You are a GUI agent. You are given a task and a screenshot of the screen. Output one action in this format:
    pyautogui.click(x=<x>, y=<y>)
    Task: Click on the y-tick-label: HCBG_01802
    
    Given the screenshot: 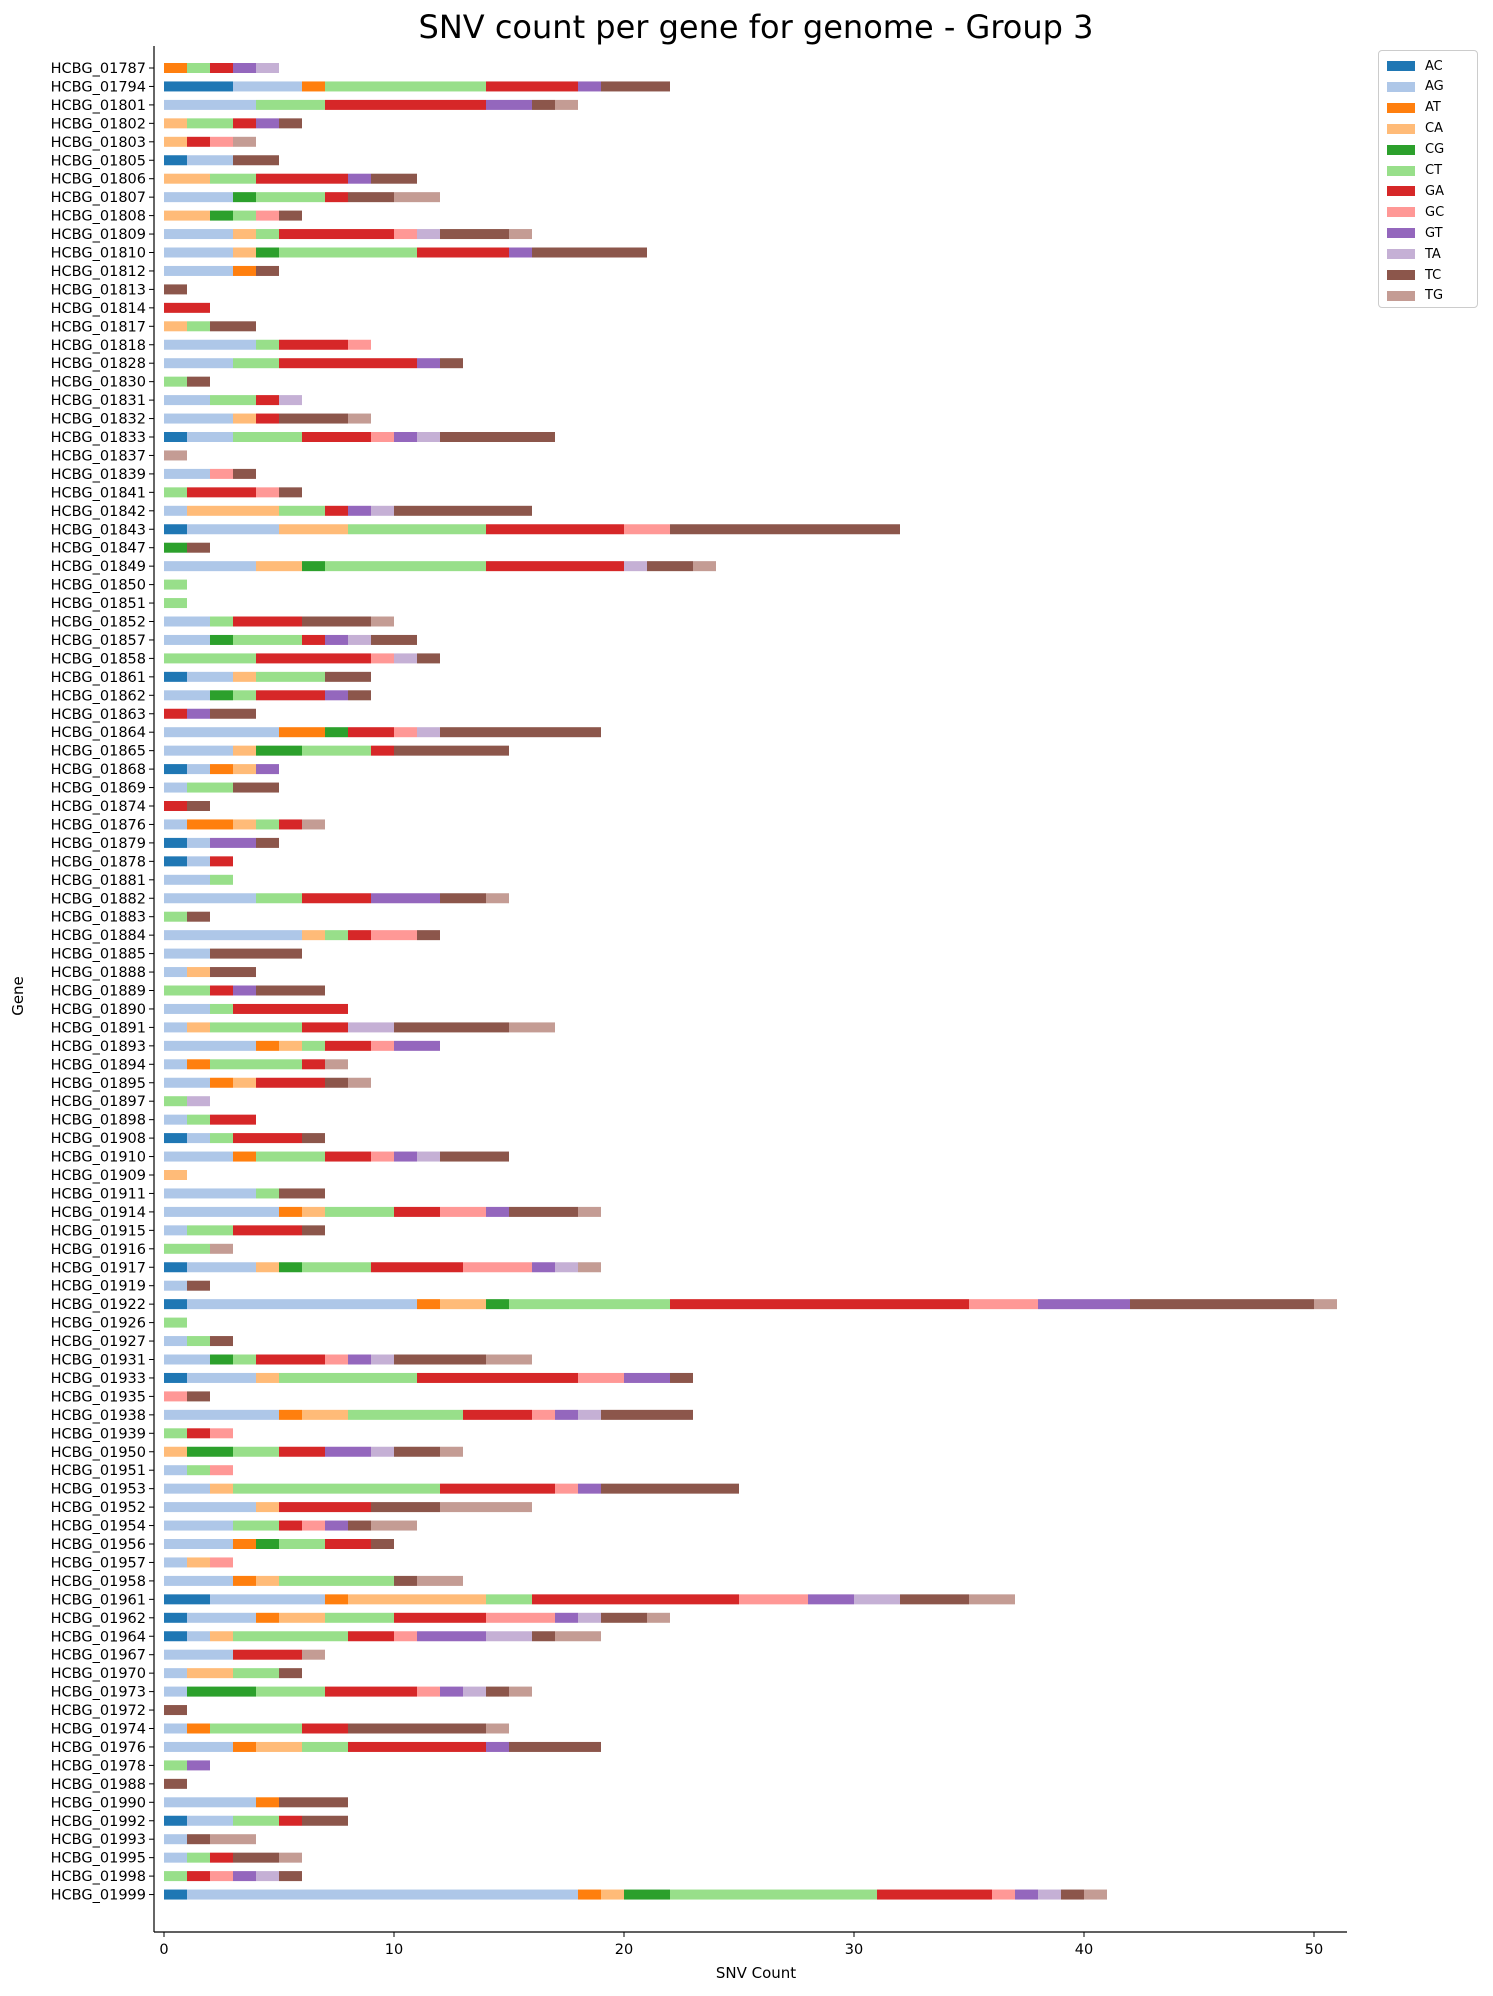 What is the action you would take?
    pyautogui.click(x=98, y=124)
    